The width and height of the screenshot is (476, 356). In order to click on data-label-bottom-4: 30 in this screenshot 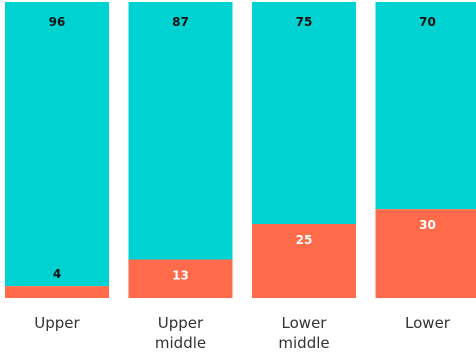, I will do `click(427, 225)`.